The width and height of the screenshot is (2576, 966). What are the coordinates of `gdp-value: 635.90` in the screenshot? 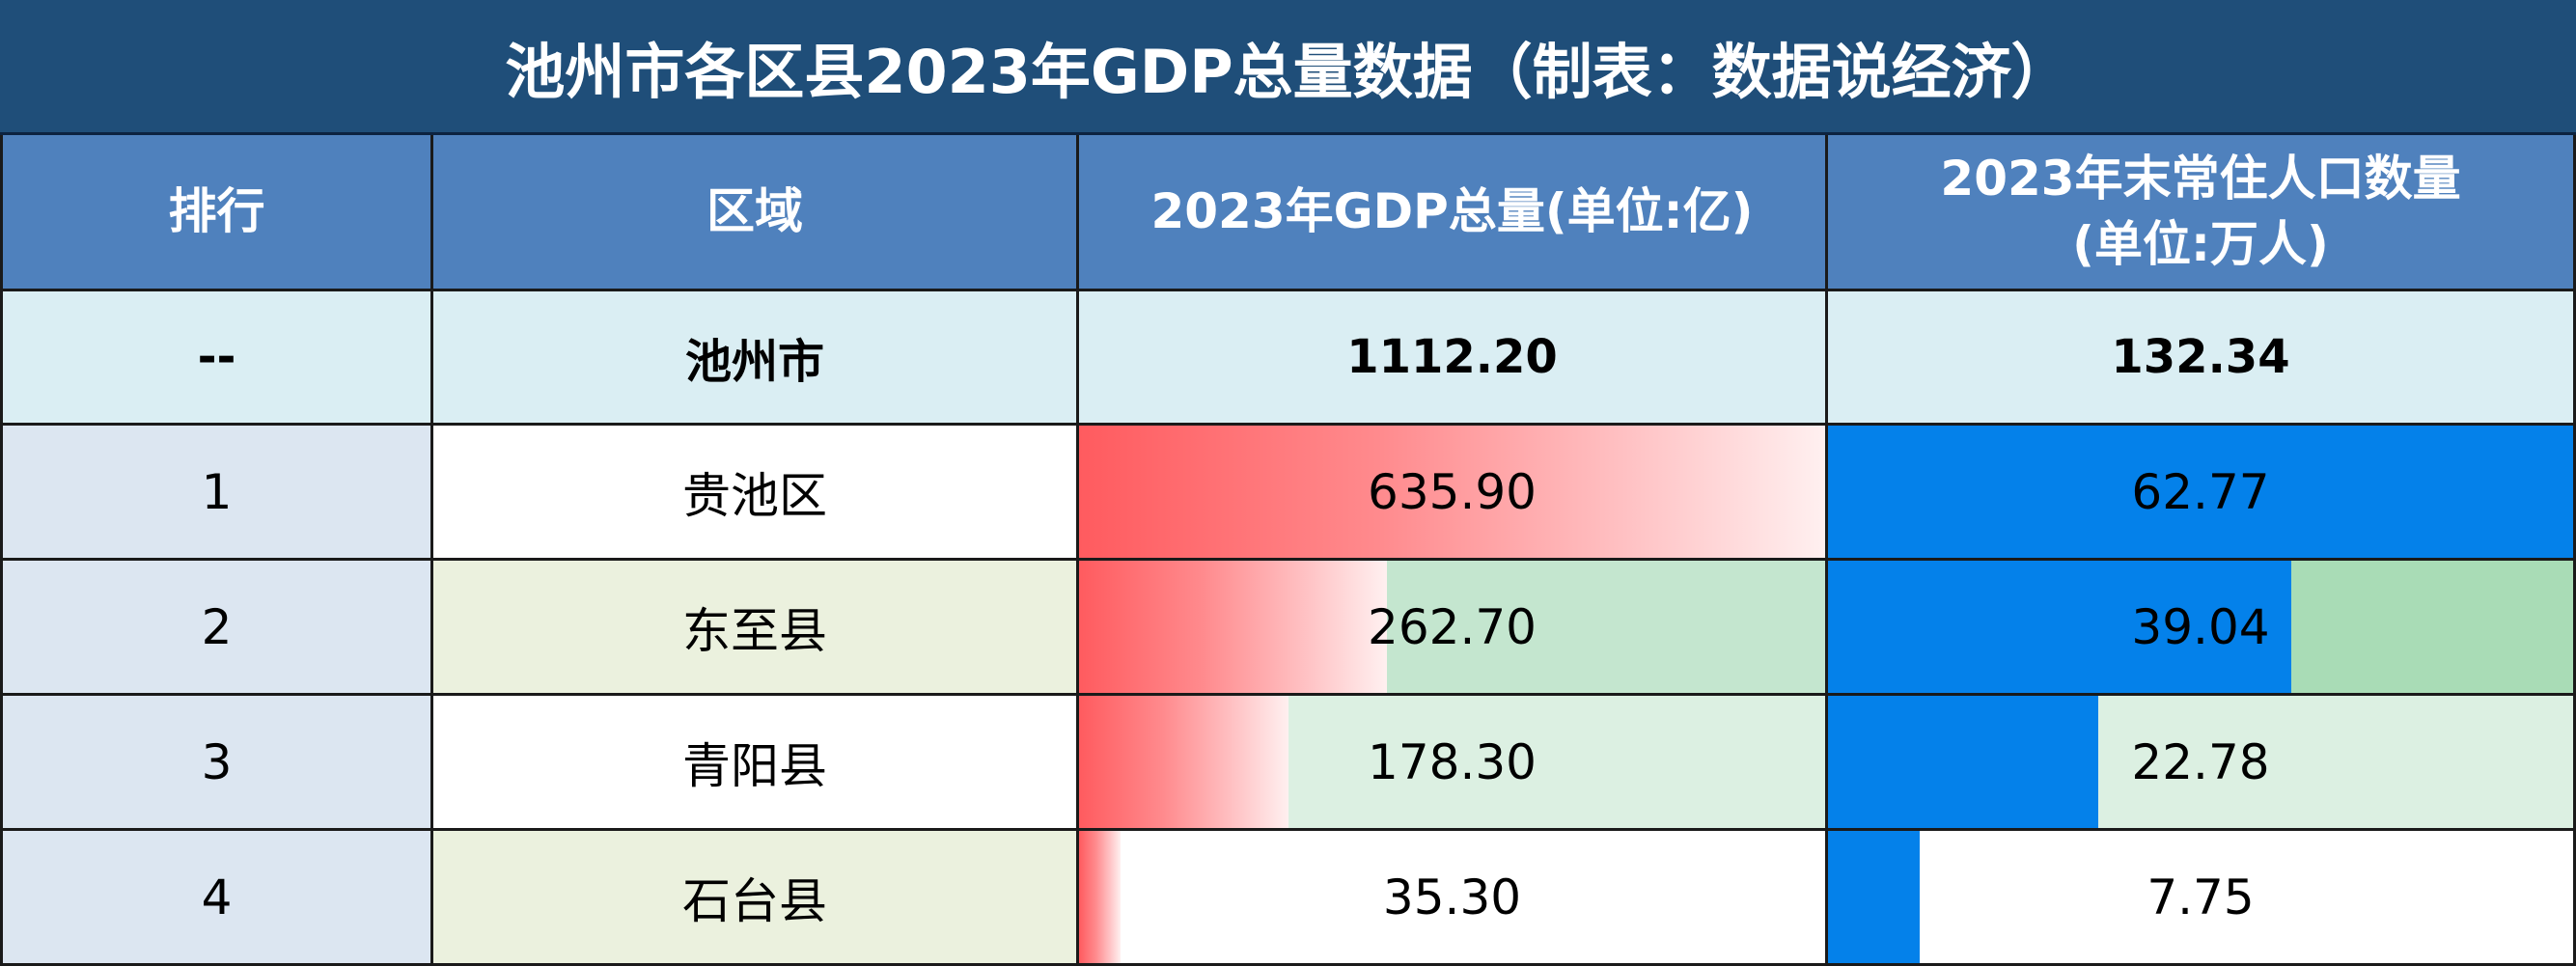 It's located at (1452, 491).